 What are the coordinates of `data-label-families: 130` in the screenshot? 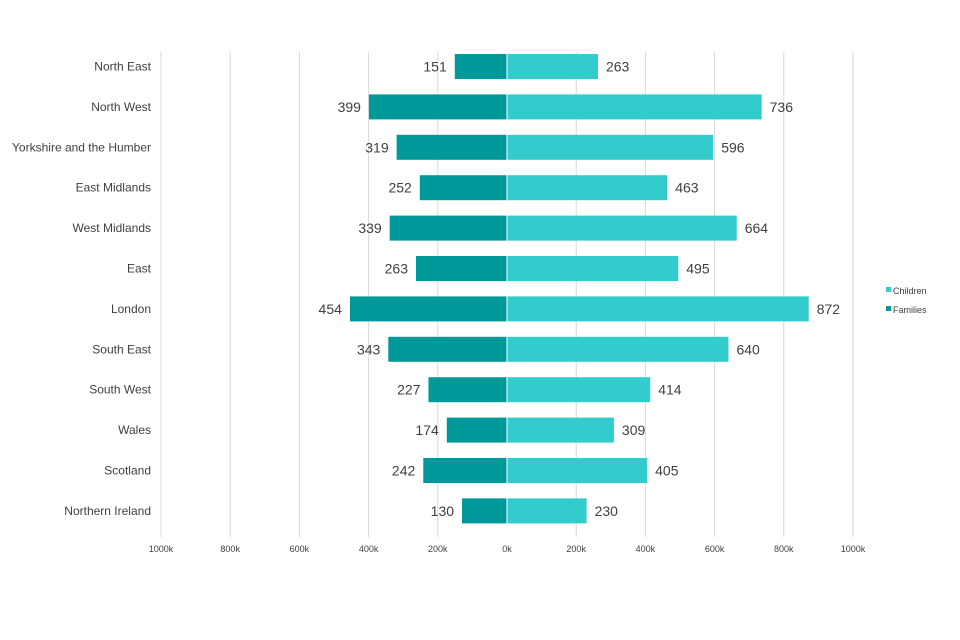 It's located at (443, 511).